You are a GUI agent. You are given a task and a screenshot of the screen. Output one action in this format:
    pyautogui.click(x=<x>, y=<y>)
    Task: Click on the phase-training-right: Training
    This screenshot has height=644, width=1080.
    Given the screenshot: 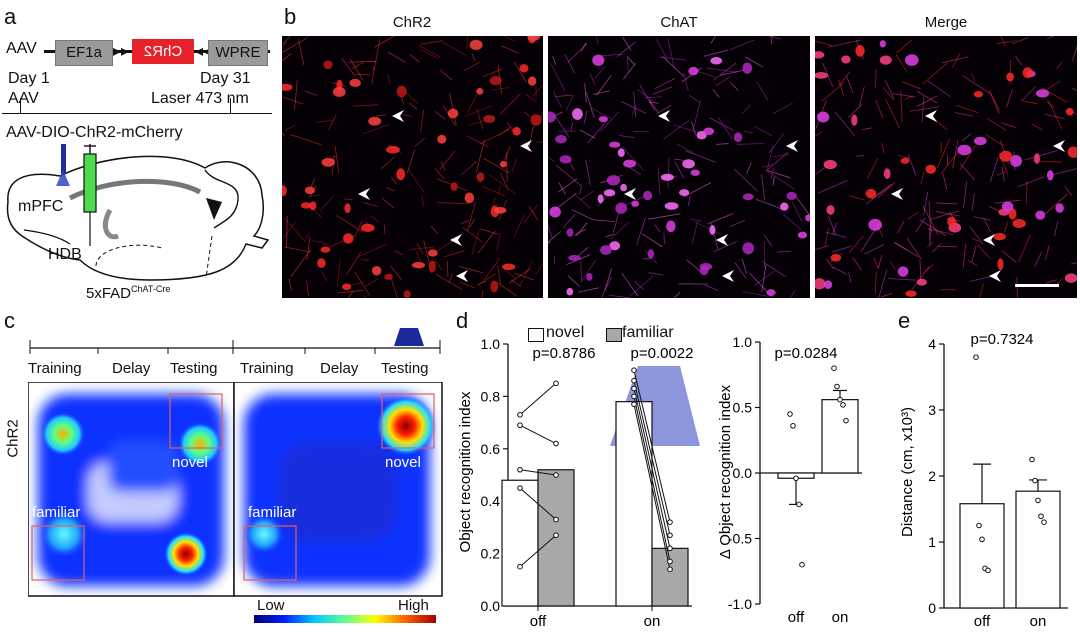 What is the action you would take?
    pyautogui.click(x=267, y=368)
    